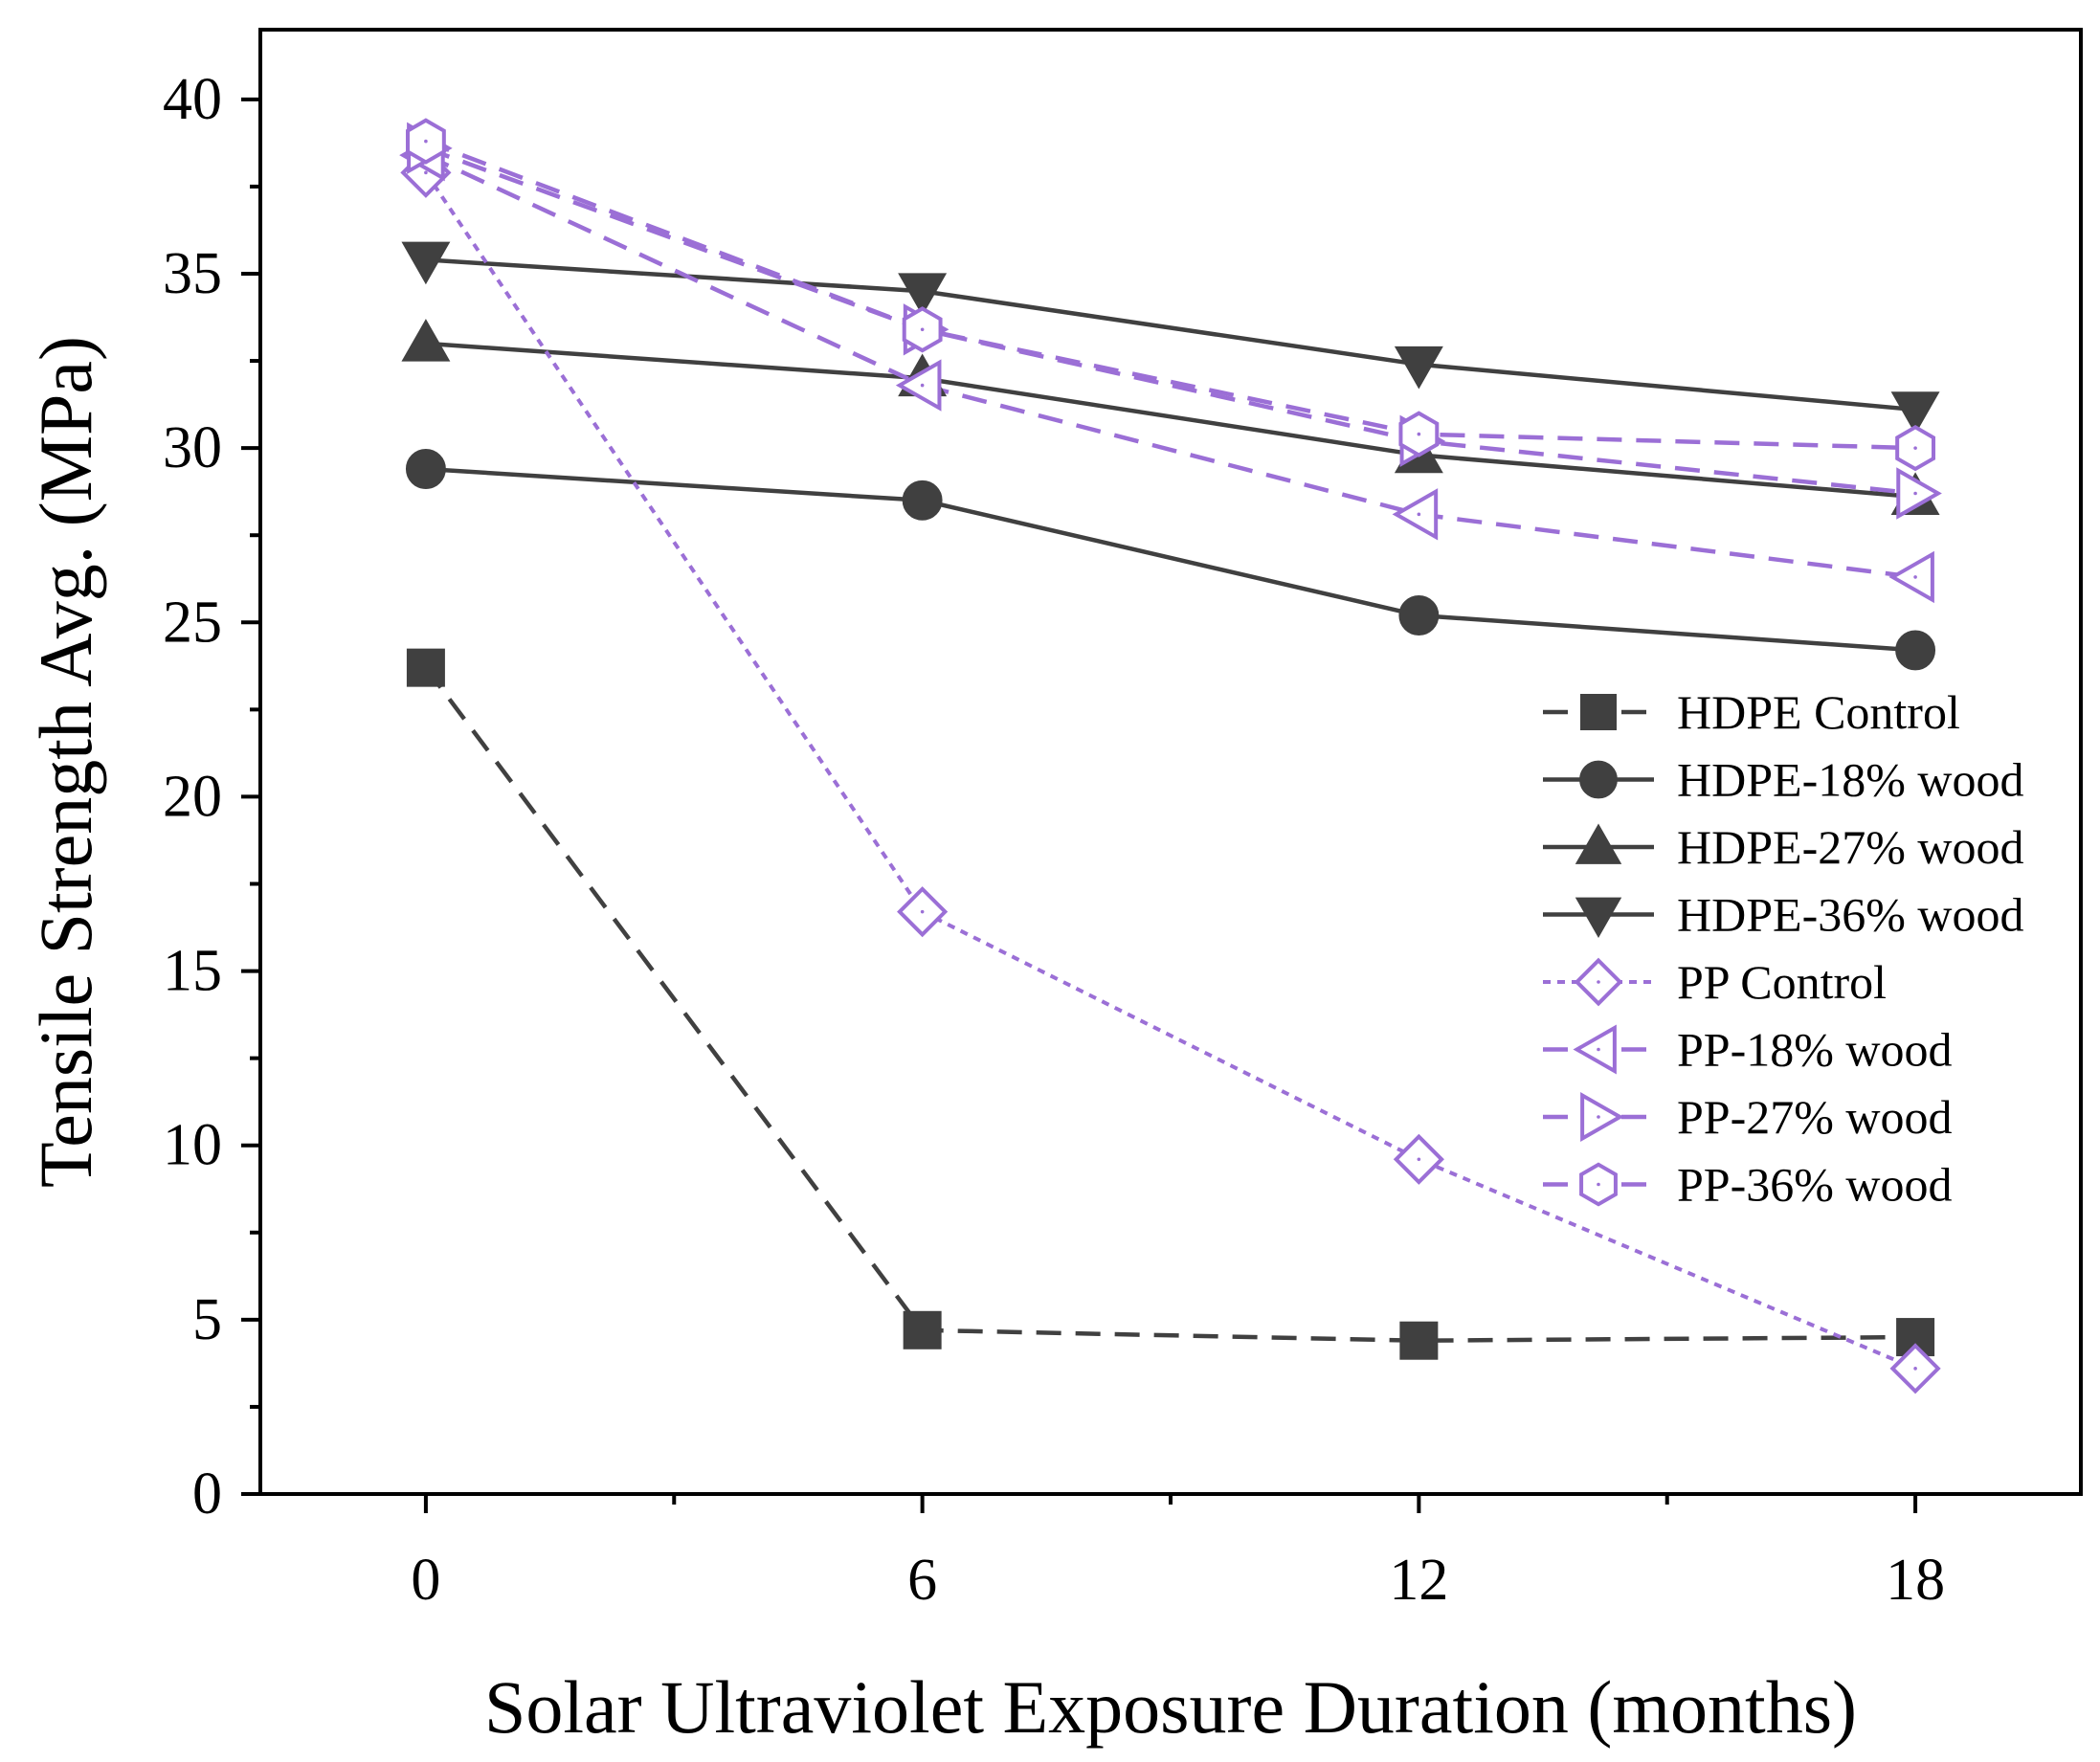 This screenshot has width=2100, height=1762. I want to click on legend-label-5: PP-18% wood, so click(1815, 1050).